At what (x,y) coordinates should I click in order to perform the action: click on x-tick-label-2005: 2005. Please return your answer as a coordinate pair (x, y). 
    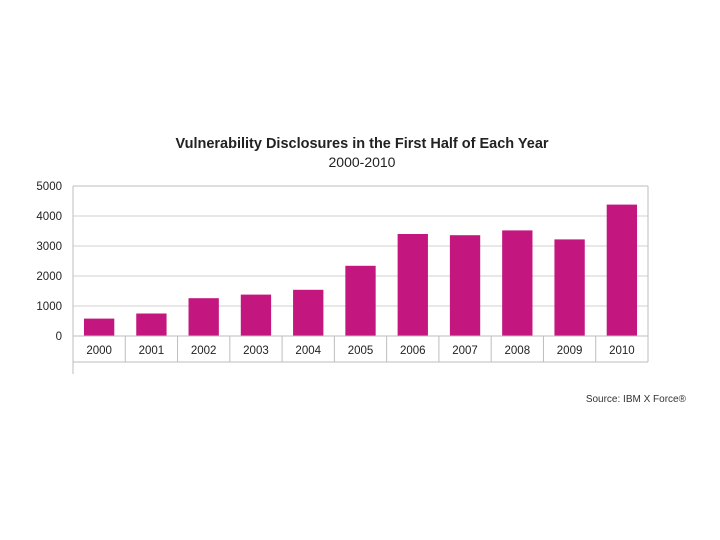
    Looking at the image, I should click on (361, 351).